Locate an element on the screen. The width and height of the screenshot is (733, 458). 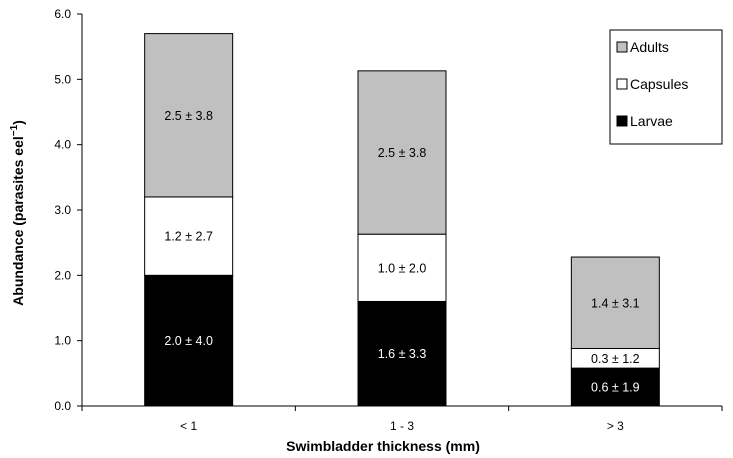
legend-swatch-larvae is located at coordinates (622, 121).